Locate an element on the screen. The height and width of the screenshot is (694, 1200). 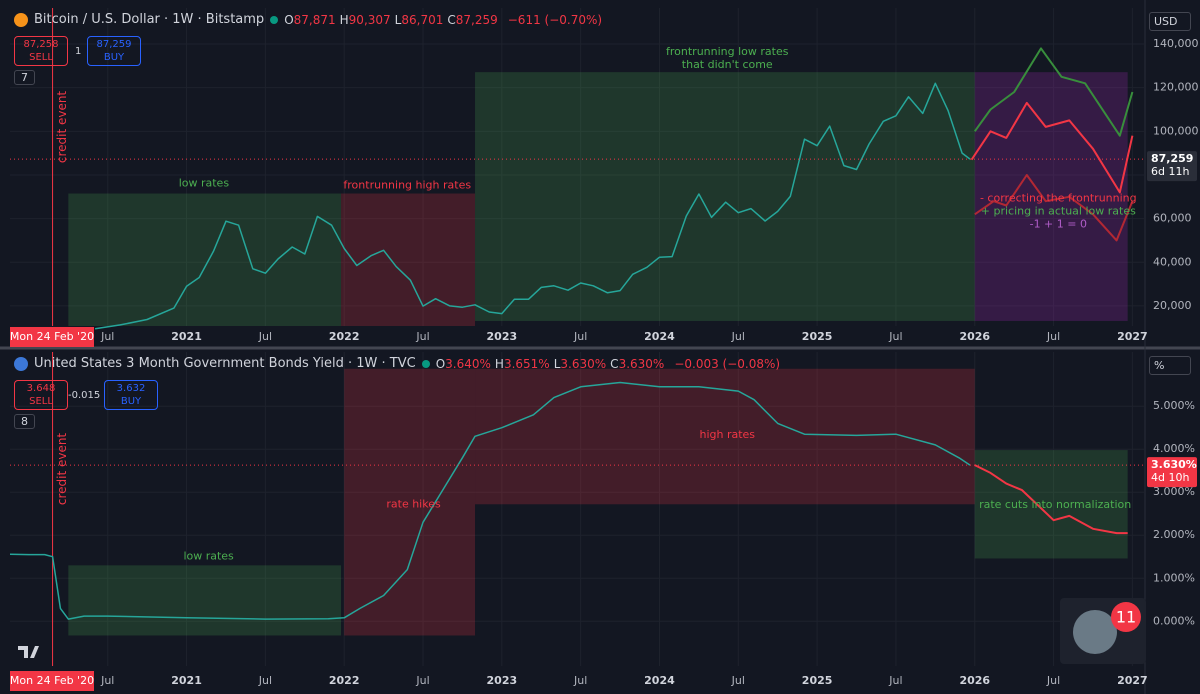
y-tick-label: 3.000% is located at coordinates (1174, 491).